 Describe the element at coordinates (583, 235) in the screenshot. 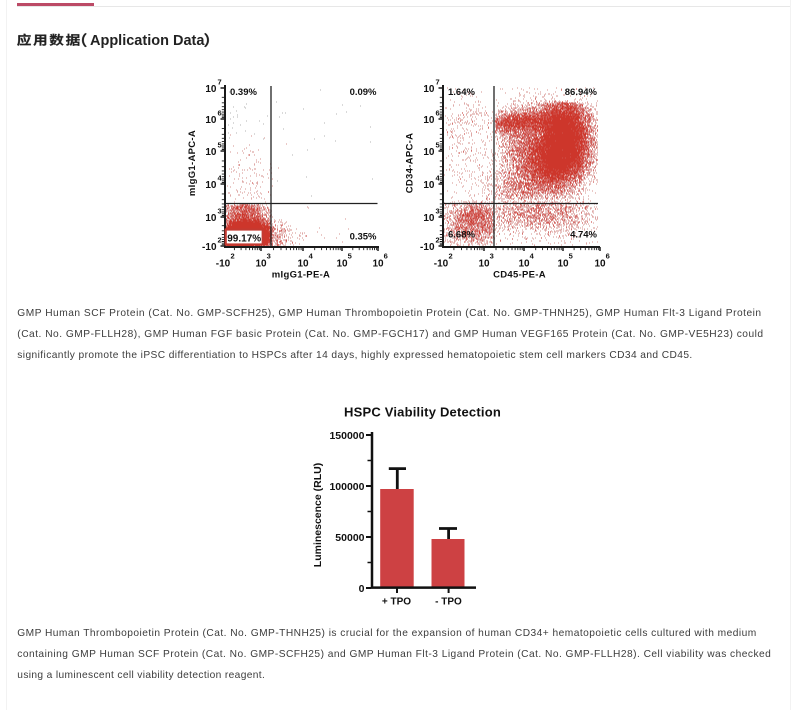

I see `svg-text: 4.74%` at that location.